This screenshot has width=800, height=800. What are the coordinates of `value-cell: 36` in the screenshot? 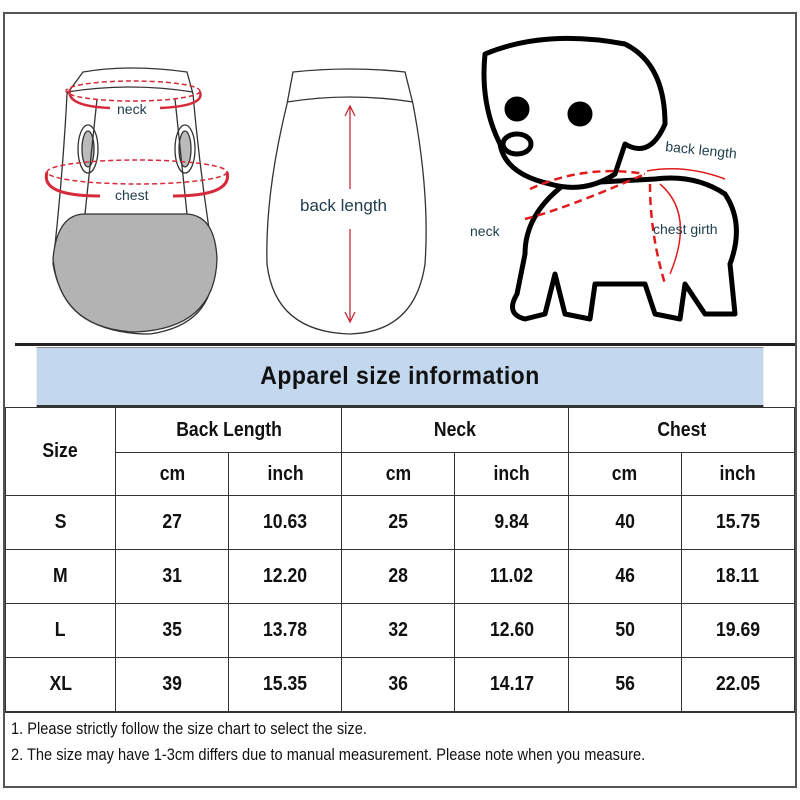 It's located at (398, 684).